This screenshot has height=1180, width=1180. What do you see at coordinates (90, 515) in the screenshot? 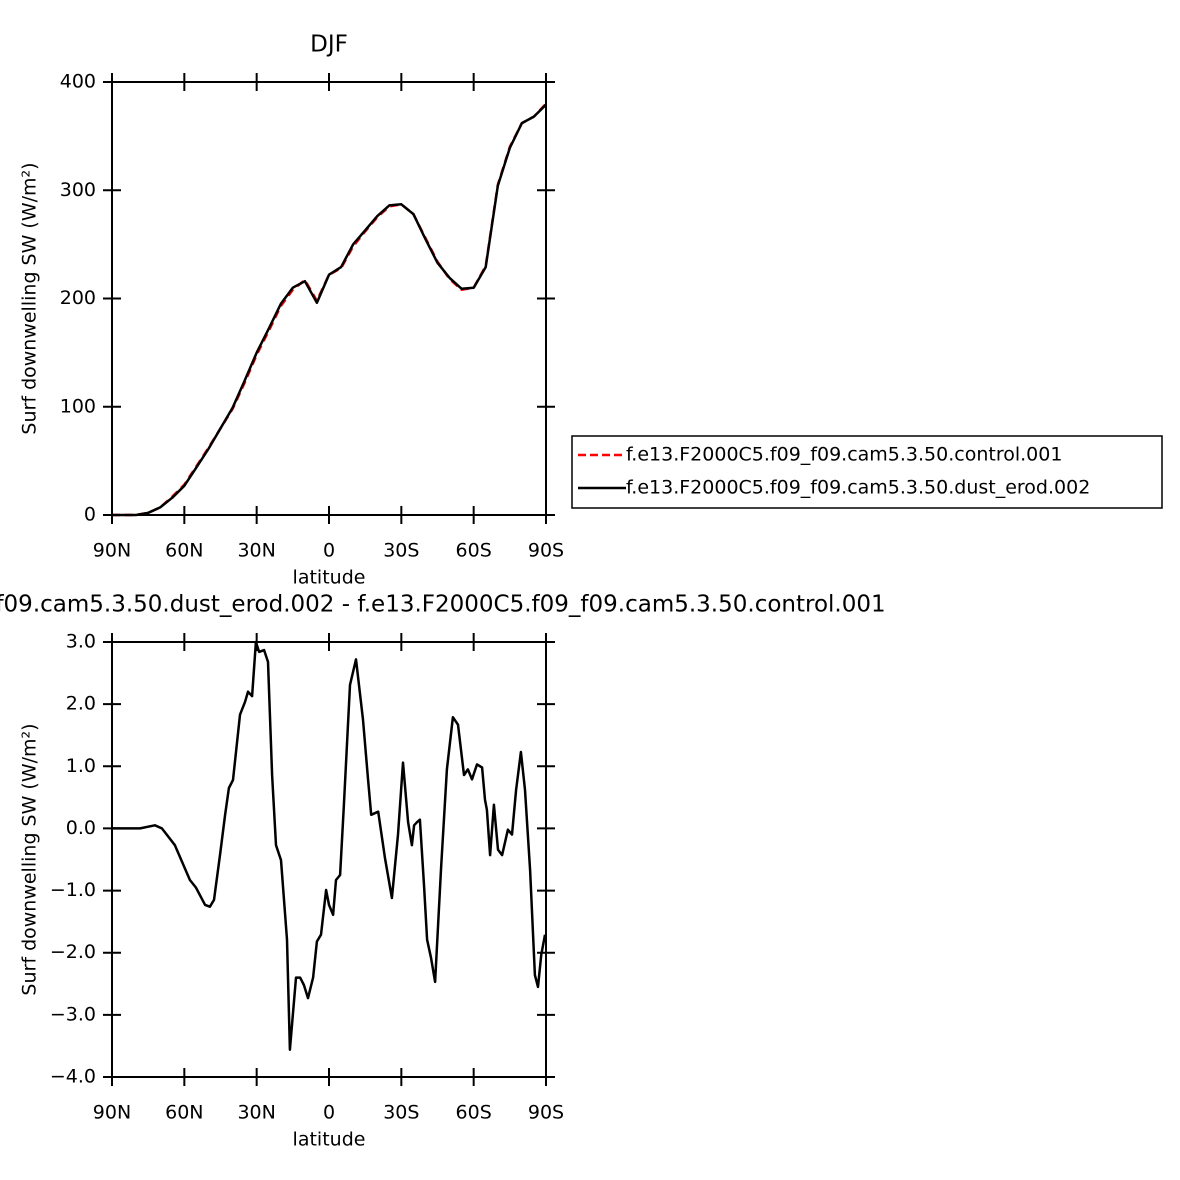
I see `y-tick-label: 0` at bounding box center [90, 515].